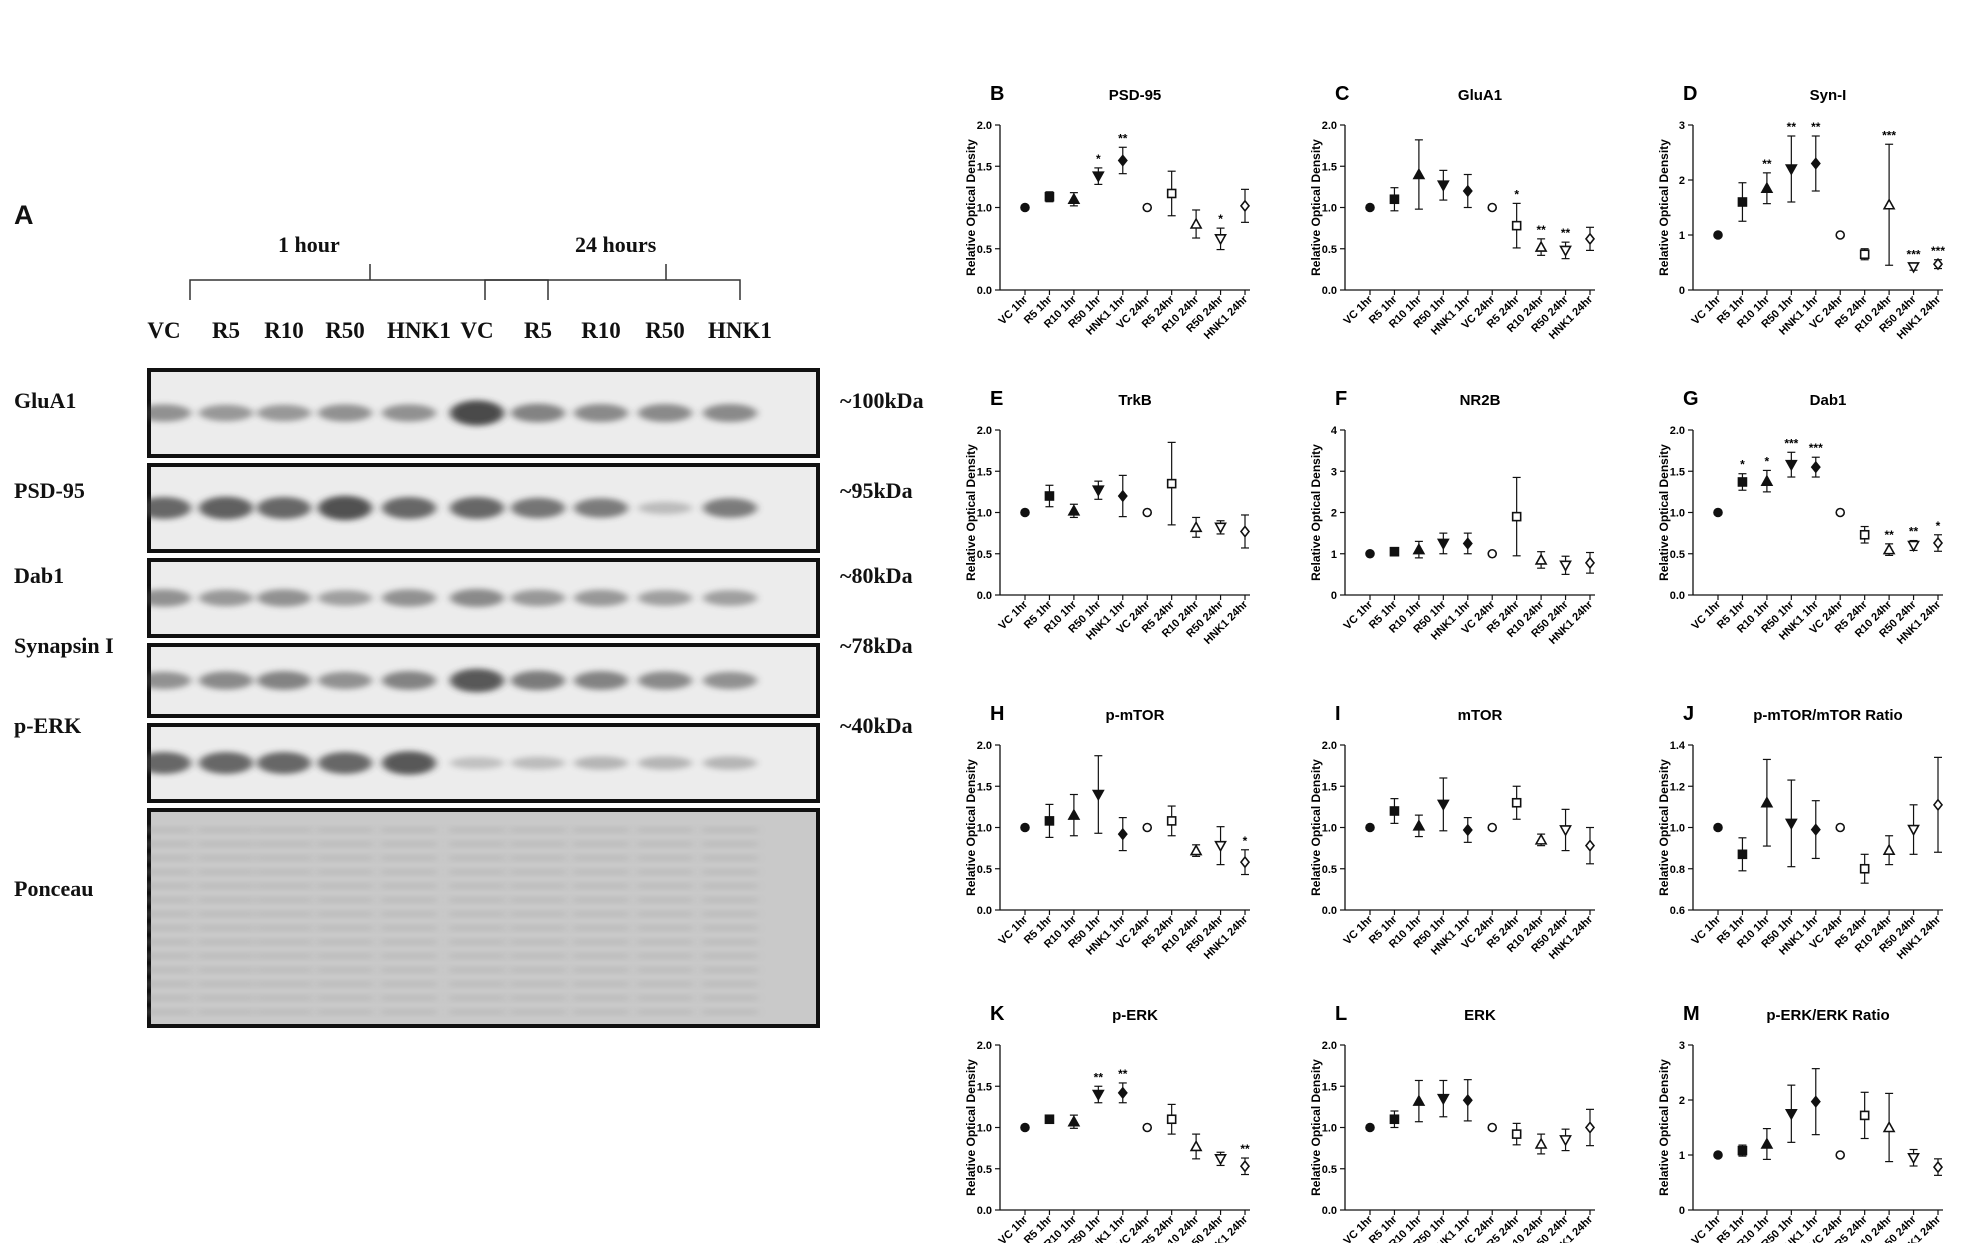  What do you see at coordinates (1480, 715) in the screenshot?
I see `chart-title: mTOR` at bounding box center [1480, 715].